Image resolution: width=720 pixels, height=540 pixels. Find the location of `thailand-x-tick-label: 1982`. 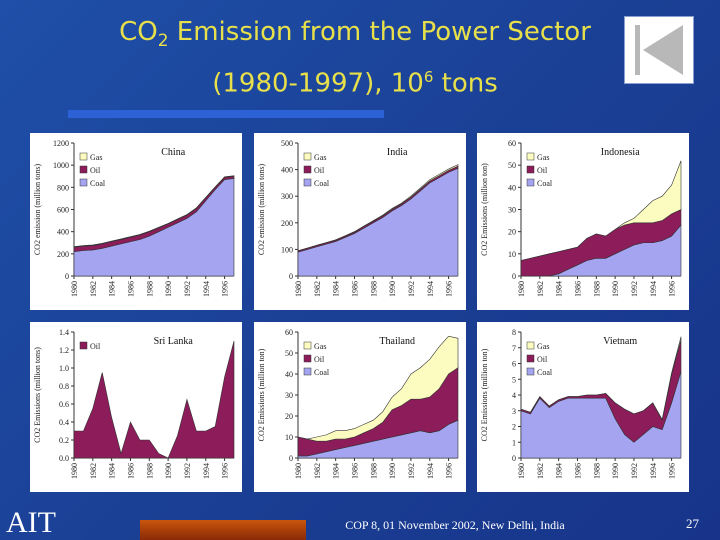

thailand-x-tick-label: 1982 is located at coordinates (317, 471).